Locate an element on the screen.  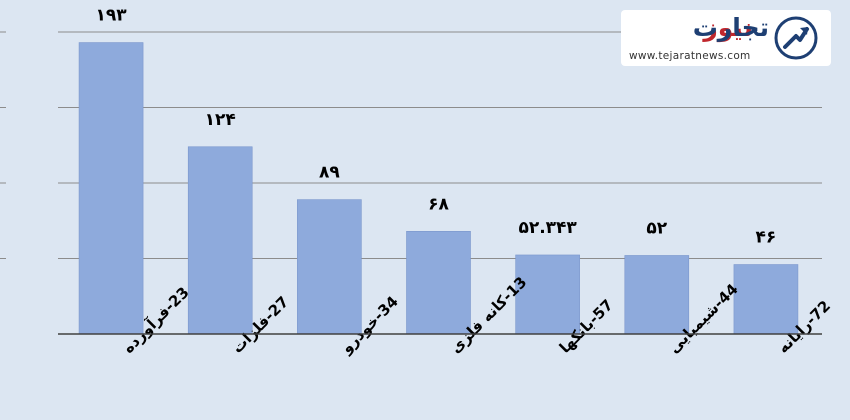
logo: نیوز تجارت www.tejaratnews.com is located at coordinates (726, 38).